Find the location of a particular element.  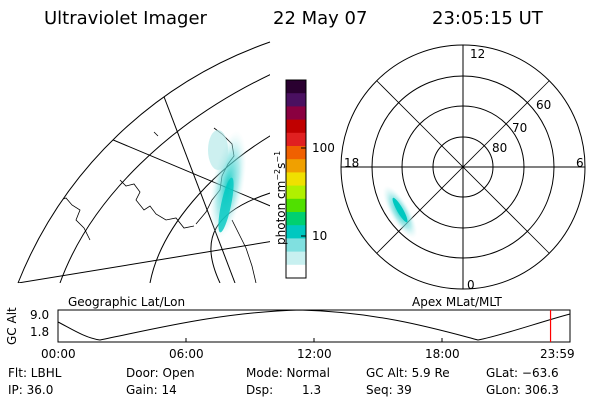

date-label: 22 May 07 is located at coordinates (320, 18).